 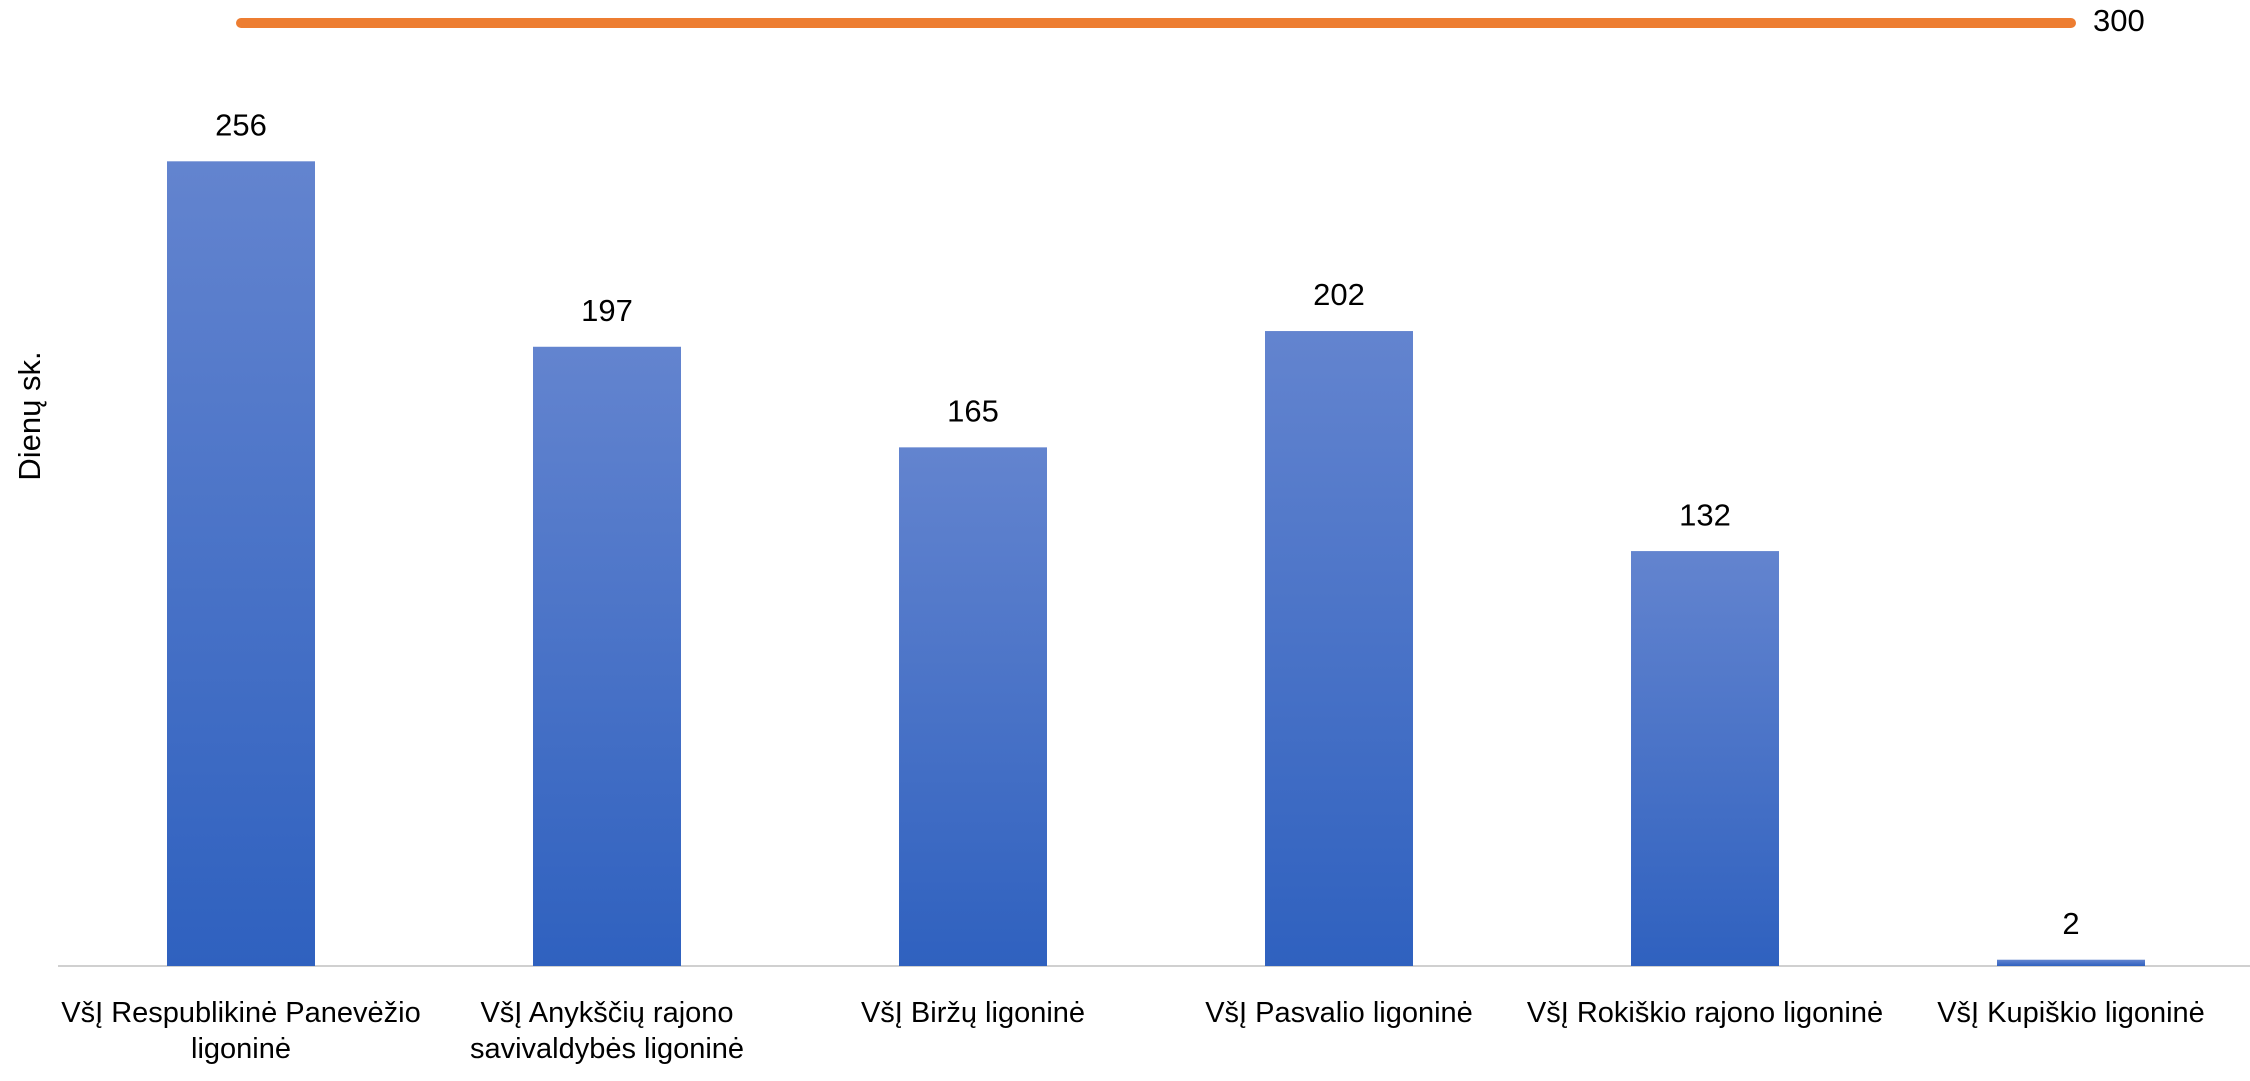 I want to click on data-label: 165, so click(x=973, y=411).